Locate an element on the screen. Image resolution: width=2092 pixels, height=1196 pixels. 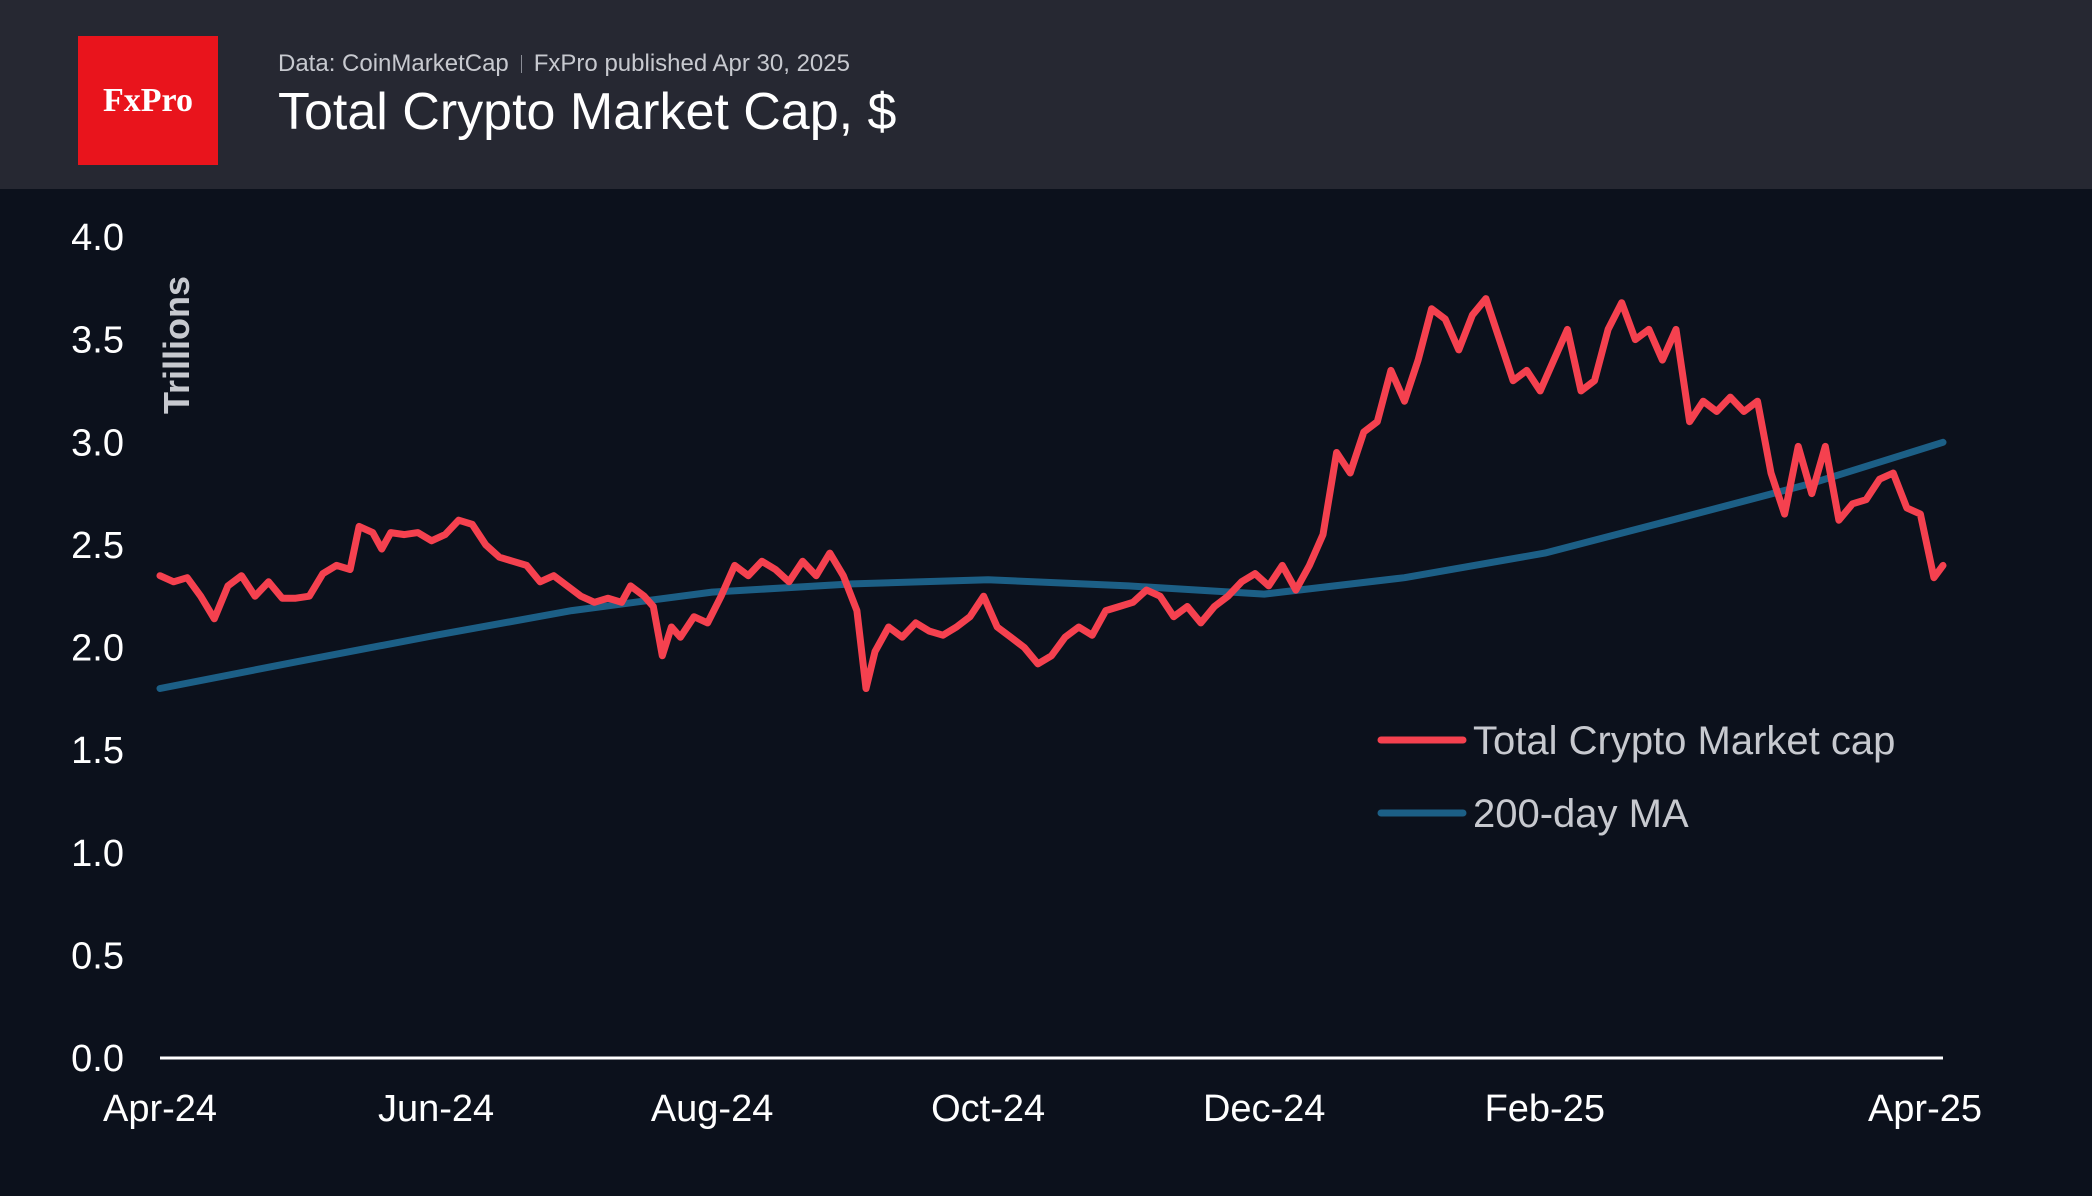
y-tick-label: 2.0 is located at coordinates (97, 649).